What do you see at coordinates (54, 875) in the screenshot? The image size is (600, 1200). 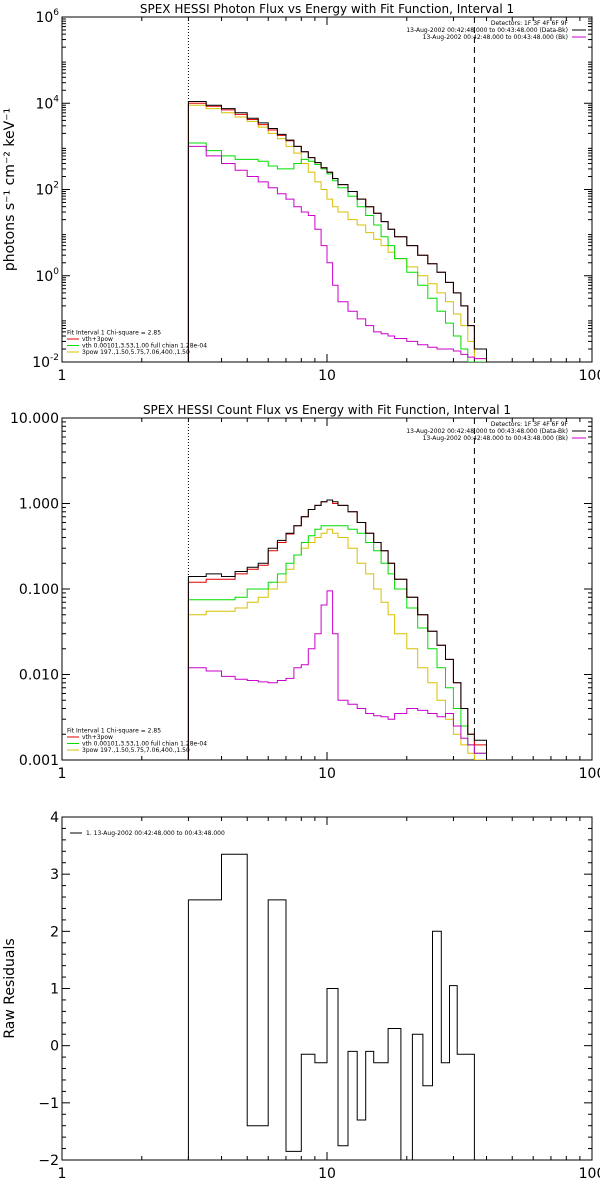 I see `y-tick-label: 3` at bounding box center [54, 875].